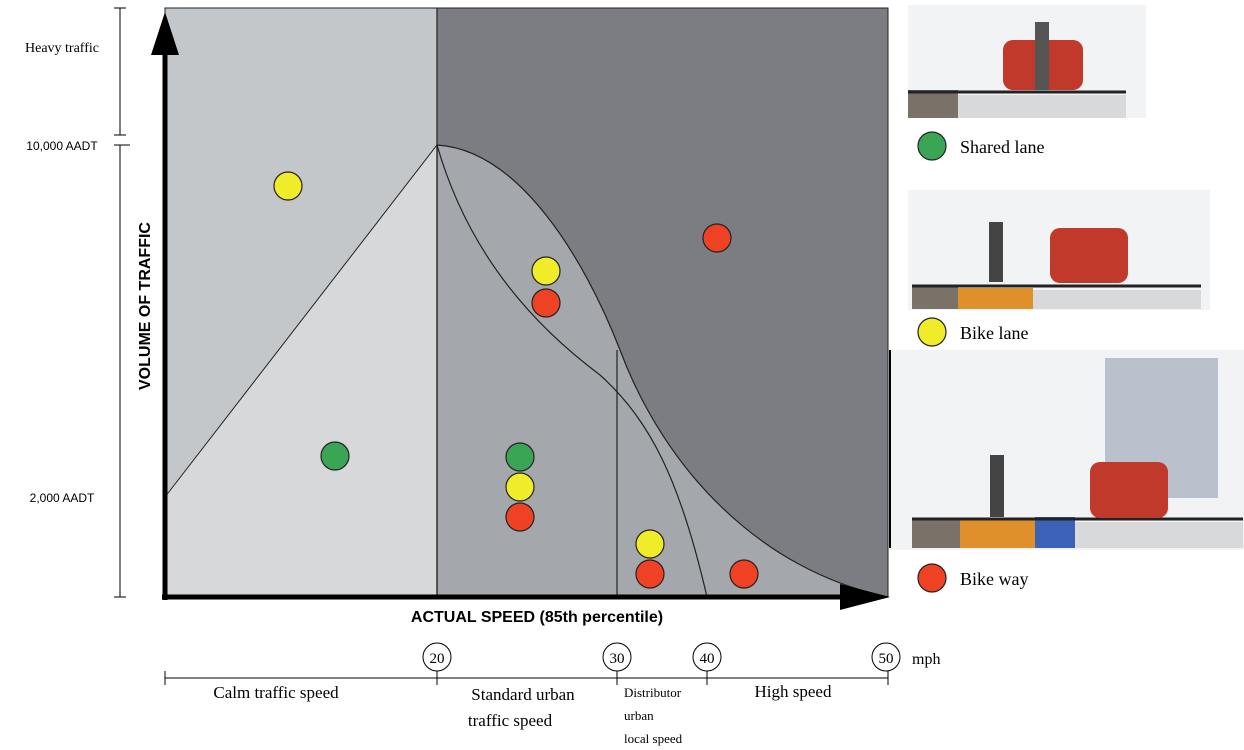 The width and height of the screenshot is (1244, 750). What do you see at coordinates (62, 498) in the screenshot?
I see `y-label: 2,000 AADT` at bounding box center [62, 498].